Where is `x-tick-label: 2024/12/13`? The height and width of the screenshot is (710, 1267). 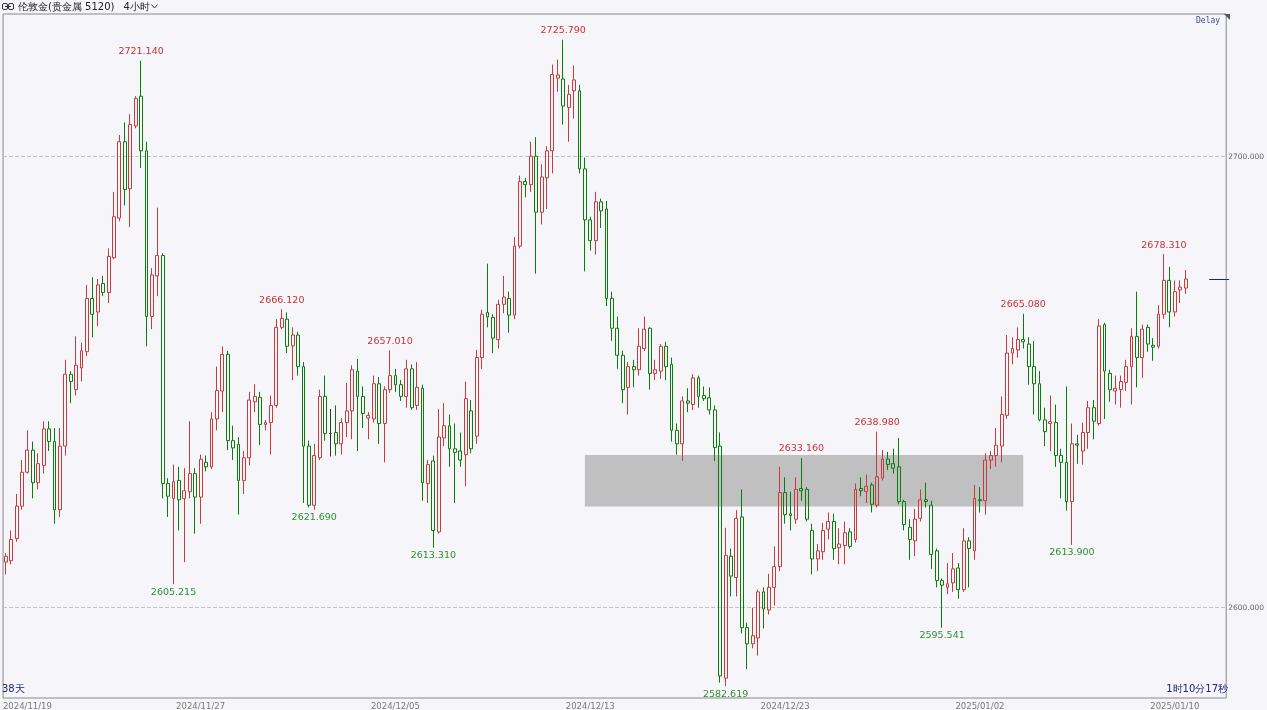
x-tick-label: 2024/12/13 is located at coordinates (590, 705).